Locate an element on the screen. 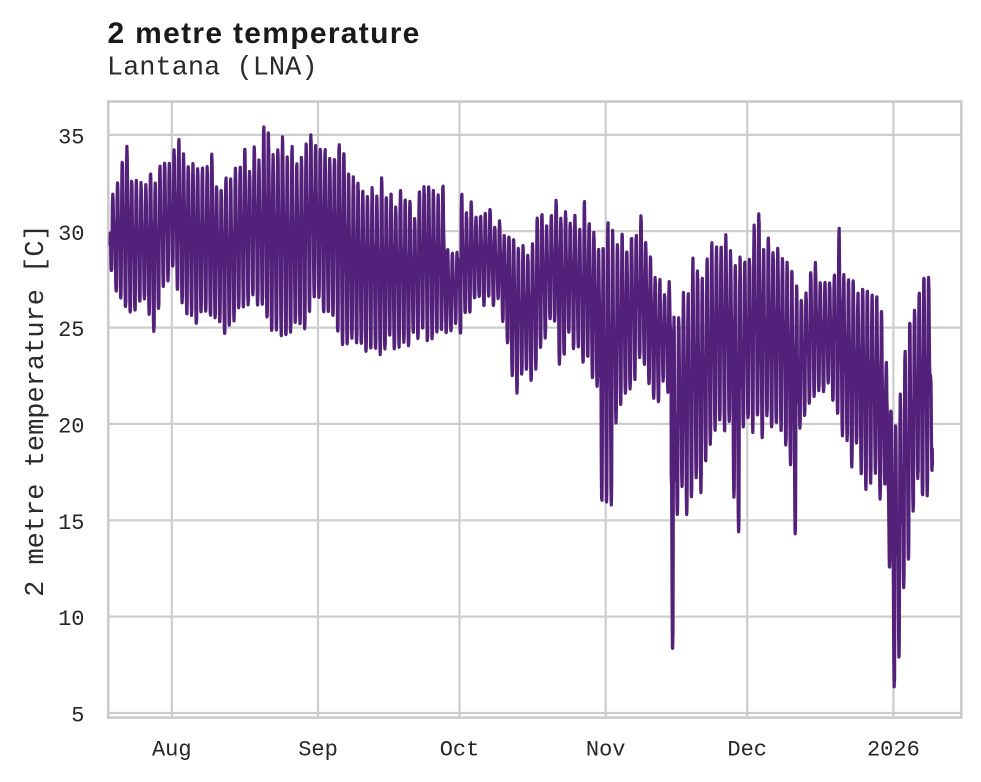 The image size is (981, 782). svg-text: Nov is located at coordinates (606, 749).